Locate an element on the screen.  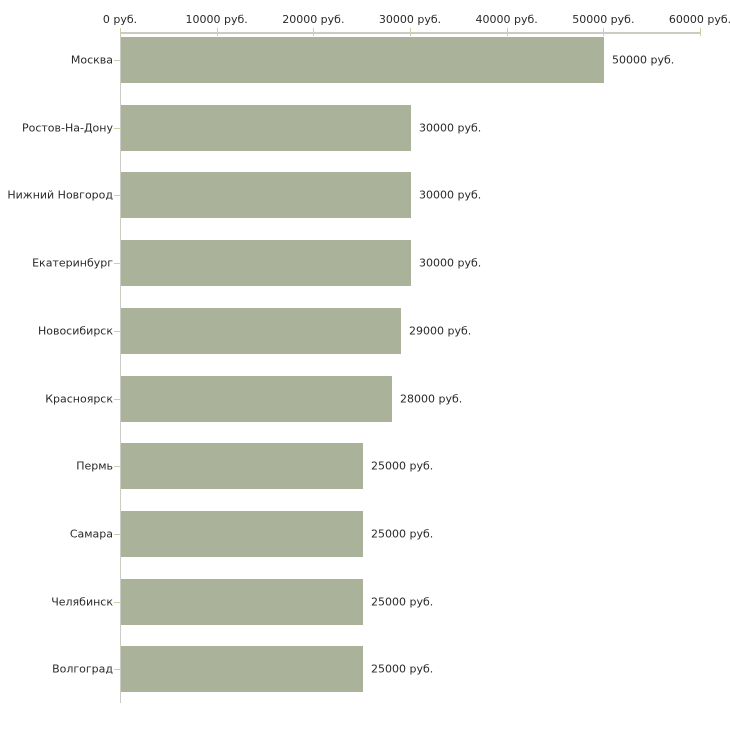
category-label: Волгоград is located at coordinates (82, 669).